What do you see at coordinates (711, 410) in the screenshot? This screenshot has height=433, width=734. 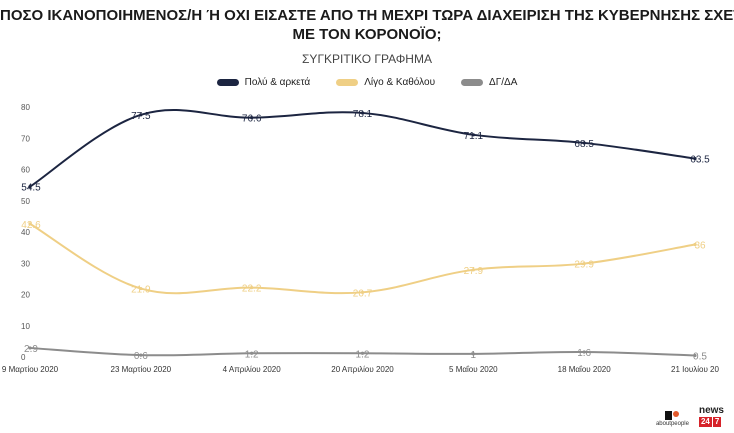 I see `news-word: news` at bounding box center [711, 410].